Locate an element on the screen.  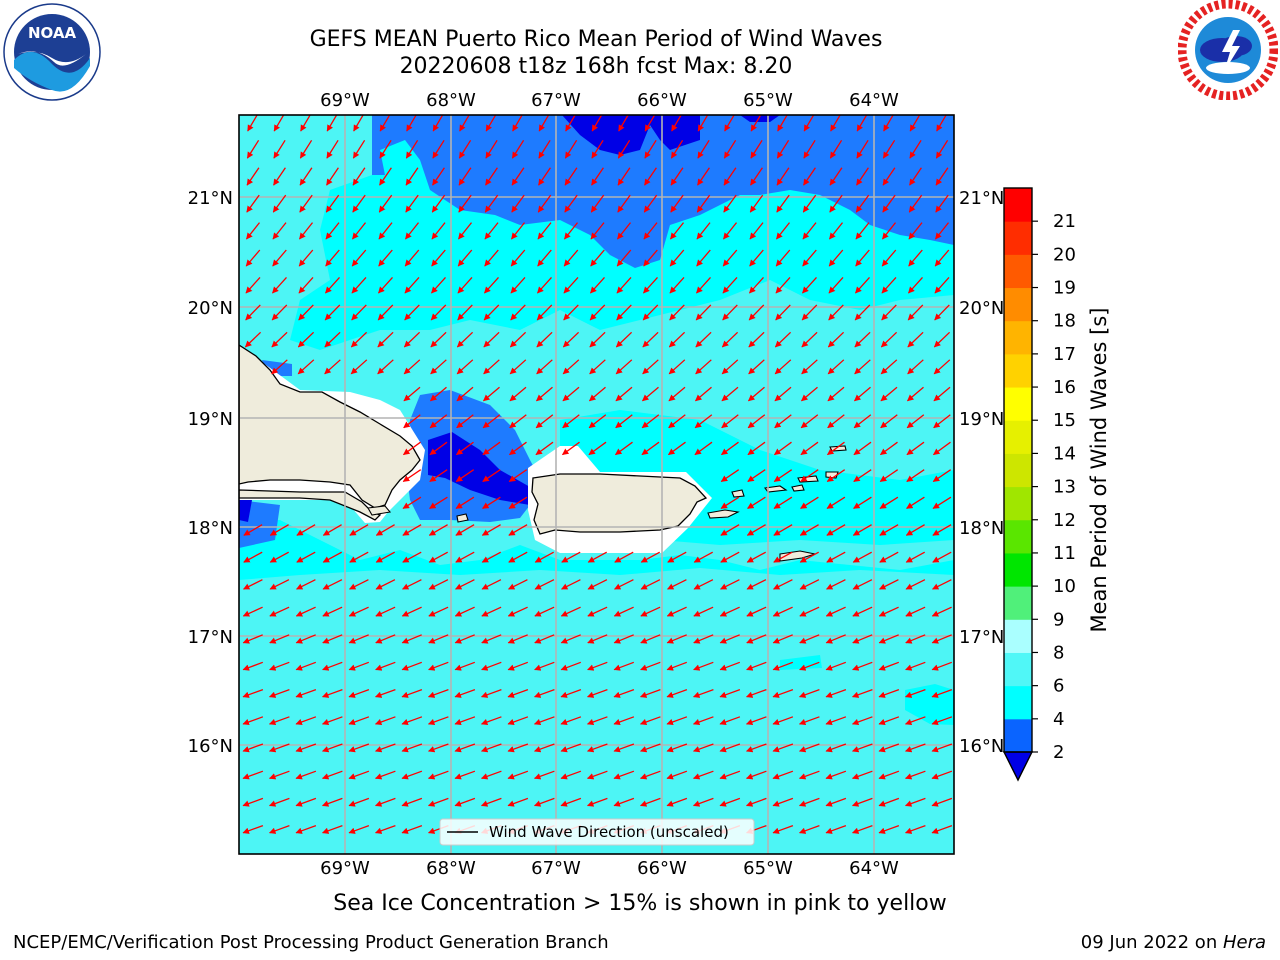
lon-label-top: 64°W is located at coordinates (874, 100).